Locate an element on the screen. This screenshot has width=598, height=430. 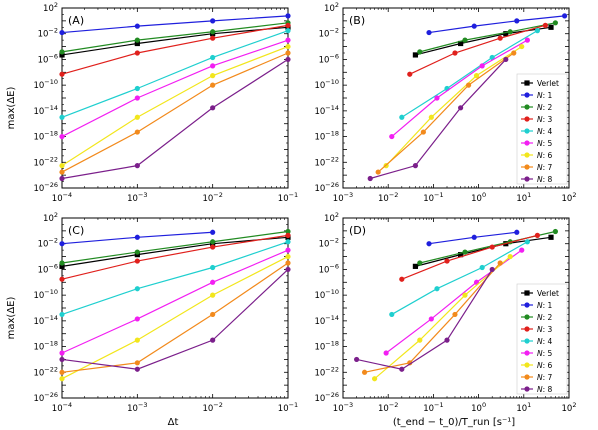
panel-tag: (D) is located at coordinates (357, 230).